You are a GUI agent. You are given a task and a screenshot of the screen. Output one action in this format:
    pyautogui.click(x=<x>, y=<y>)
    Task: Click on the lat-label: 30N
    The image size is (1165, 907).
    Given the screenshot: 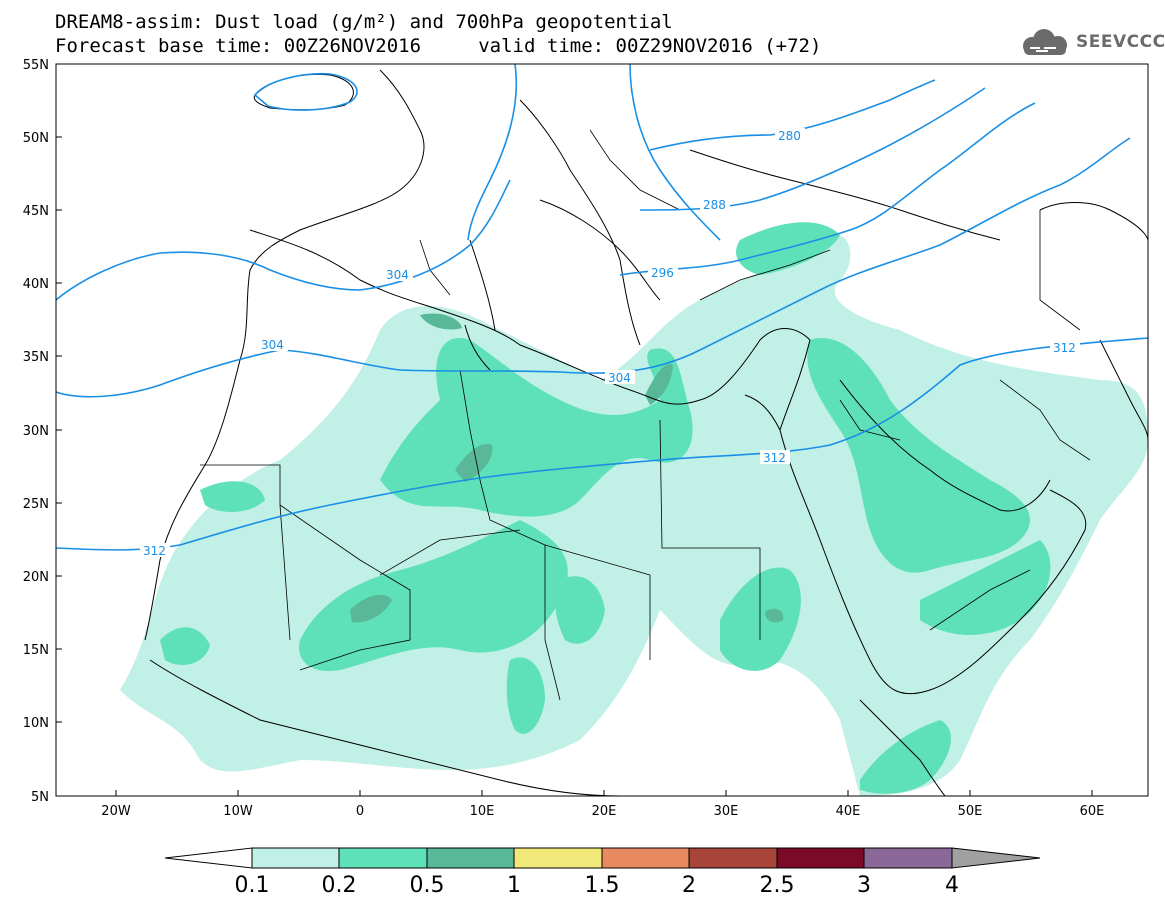 What is the action you would take?
    pyautogui.click(x=36, y=431)
    